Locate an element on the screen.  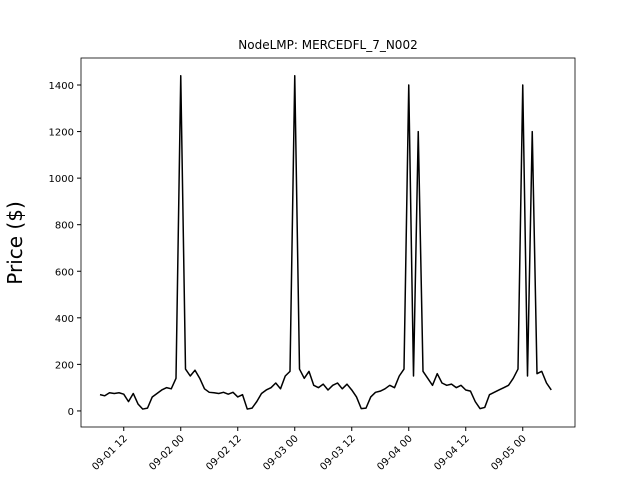
y-tick-label: 0 is located at coordinates (71, 412).